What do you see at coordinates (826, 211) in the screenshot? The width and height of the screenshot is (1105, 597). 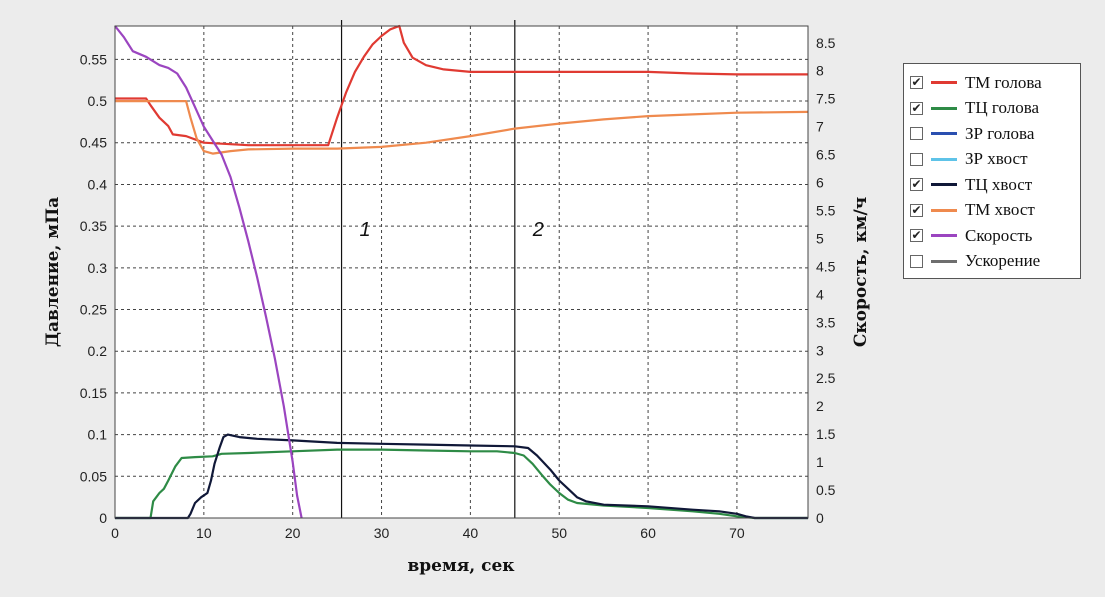 I see `y-right-tick-label: 5.5` at bounding box center [826, 211].